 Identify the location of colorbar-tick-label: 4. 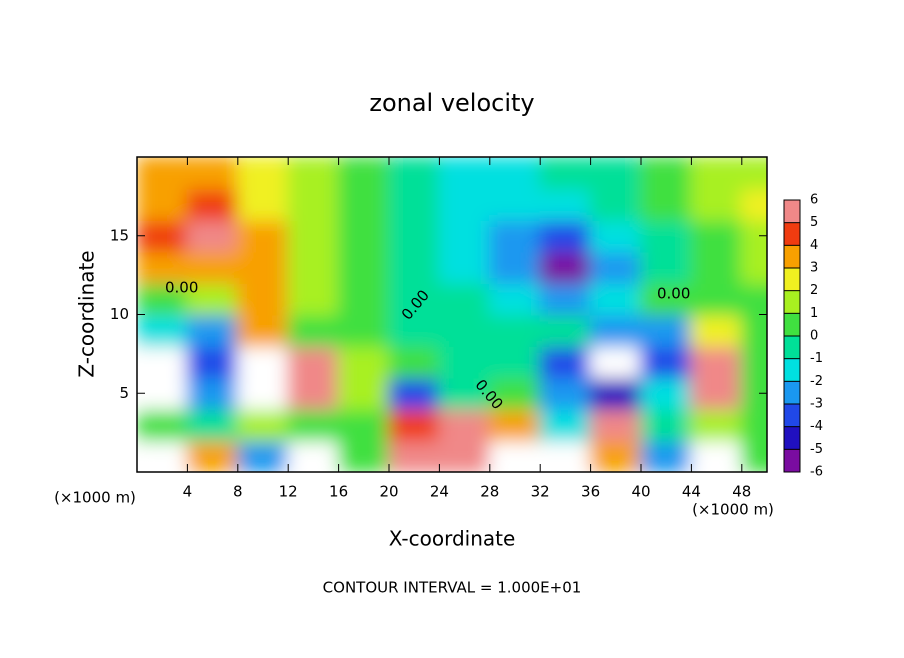
(814, 245).